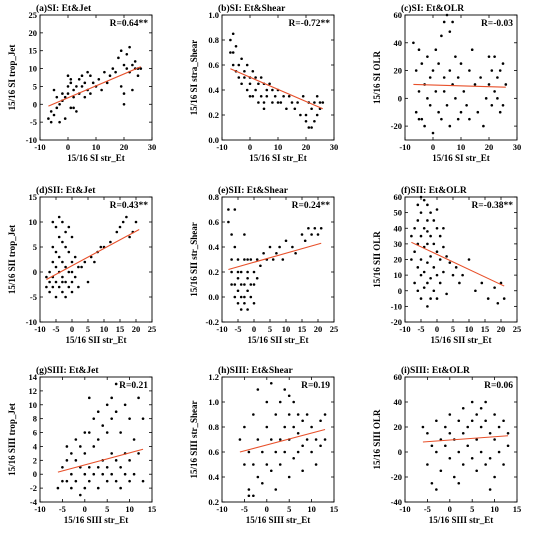  I want to click on y-tick-label: 30, so click(398, 244).